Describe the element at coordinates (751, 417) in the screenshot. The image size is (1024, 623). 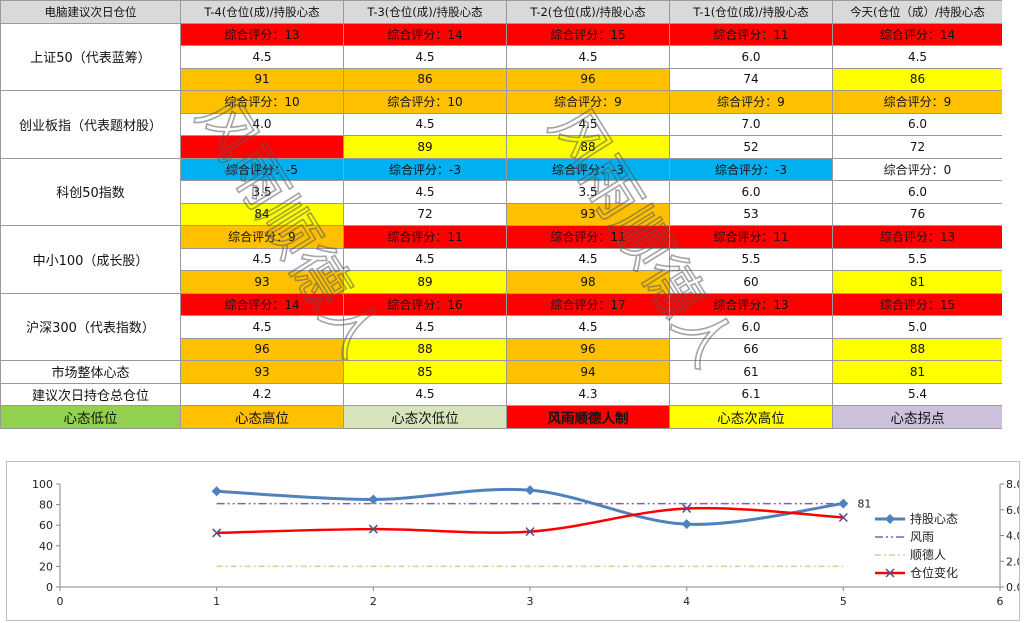
I see `legend-bar-cell: 心态次高位` at that location.